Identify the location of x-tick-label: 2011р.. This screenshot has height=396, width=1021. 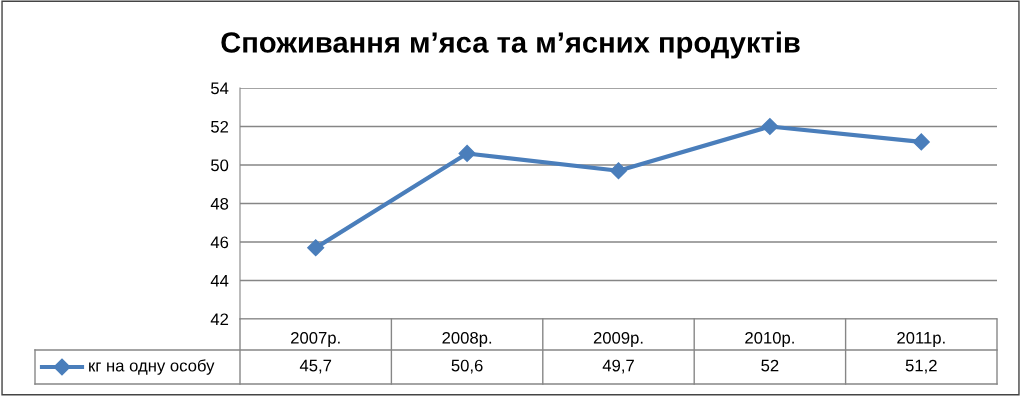
(921, 339).